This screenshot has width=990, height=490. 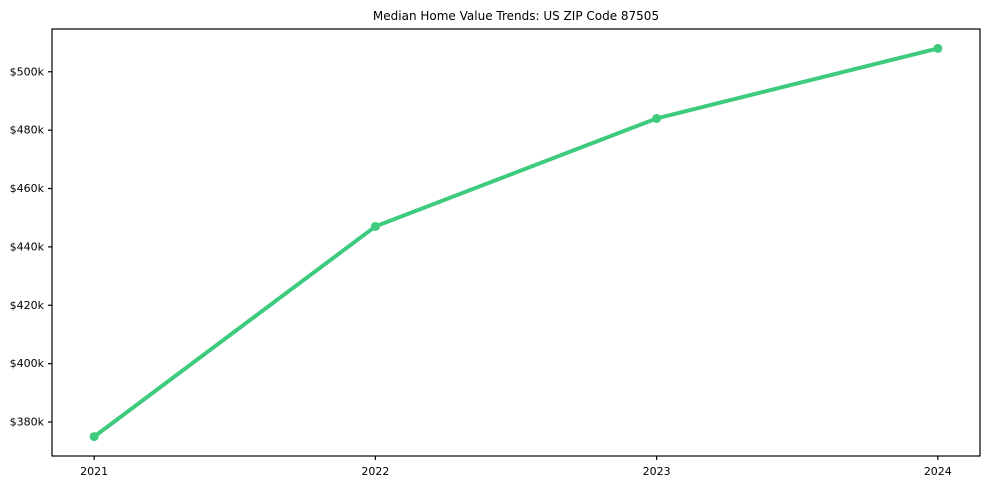 I want to click on x-tick-label: 2023, so click(x=657, y=471).